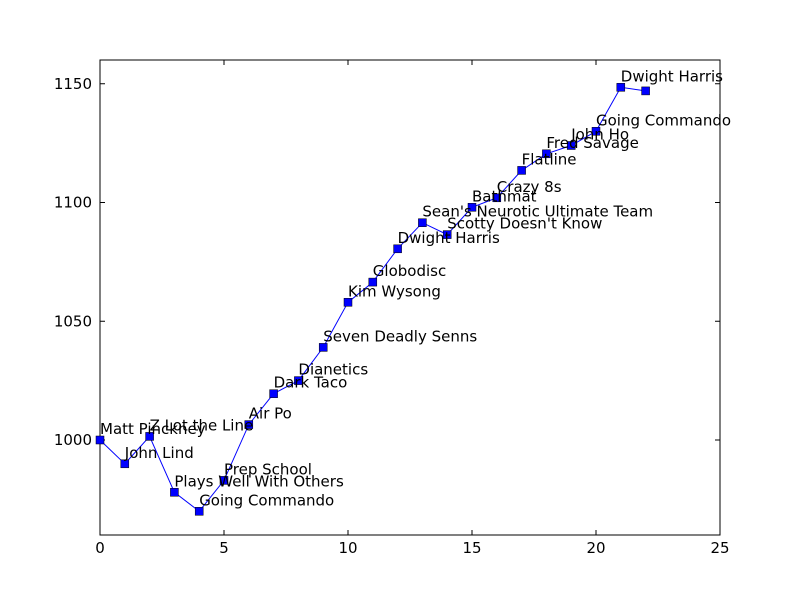 The image size is (800, 600). What do you see at coordinates (471, 548) in the screenshot?
I see `x-tick-label: 15` at bounding box center [471, 548].